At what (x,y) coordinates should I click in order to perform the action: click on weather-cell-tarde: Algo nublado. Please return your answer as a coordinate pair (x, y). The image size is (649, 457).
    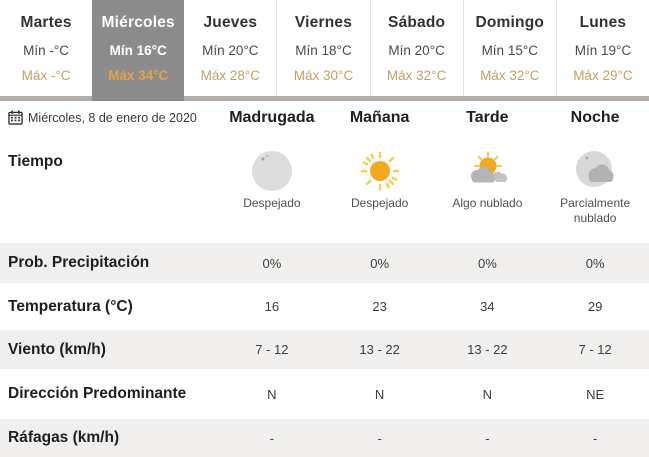
    Looking at the image, I should click on (488, 192).